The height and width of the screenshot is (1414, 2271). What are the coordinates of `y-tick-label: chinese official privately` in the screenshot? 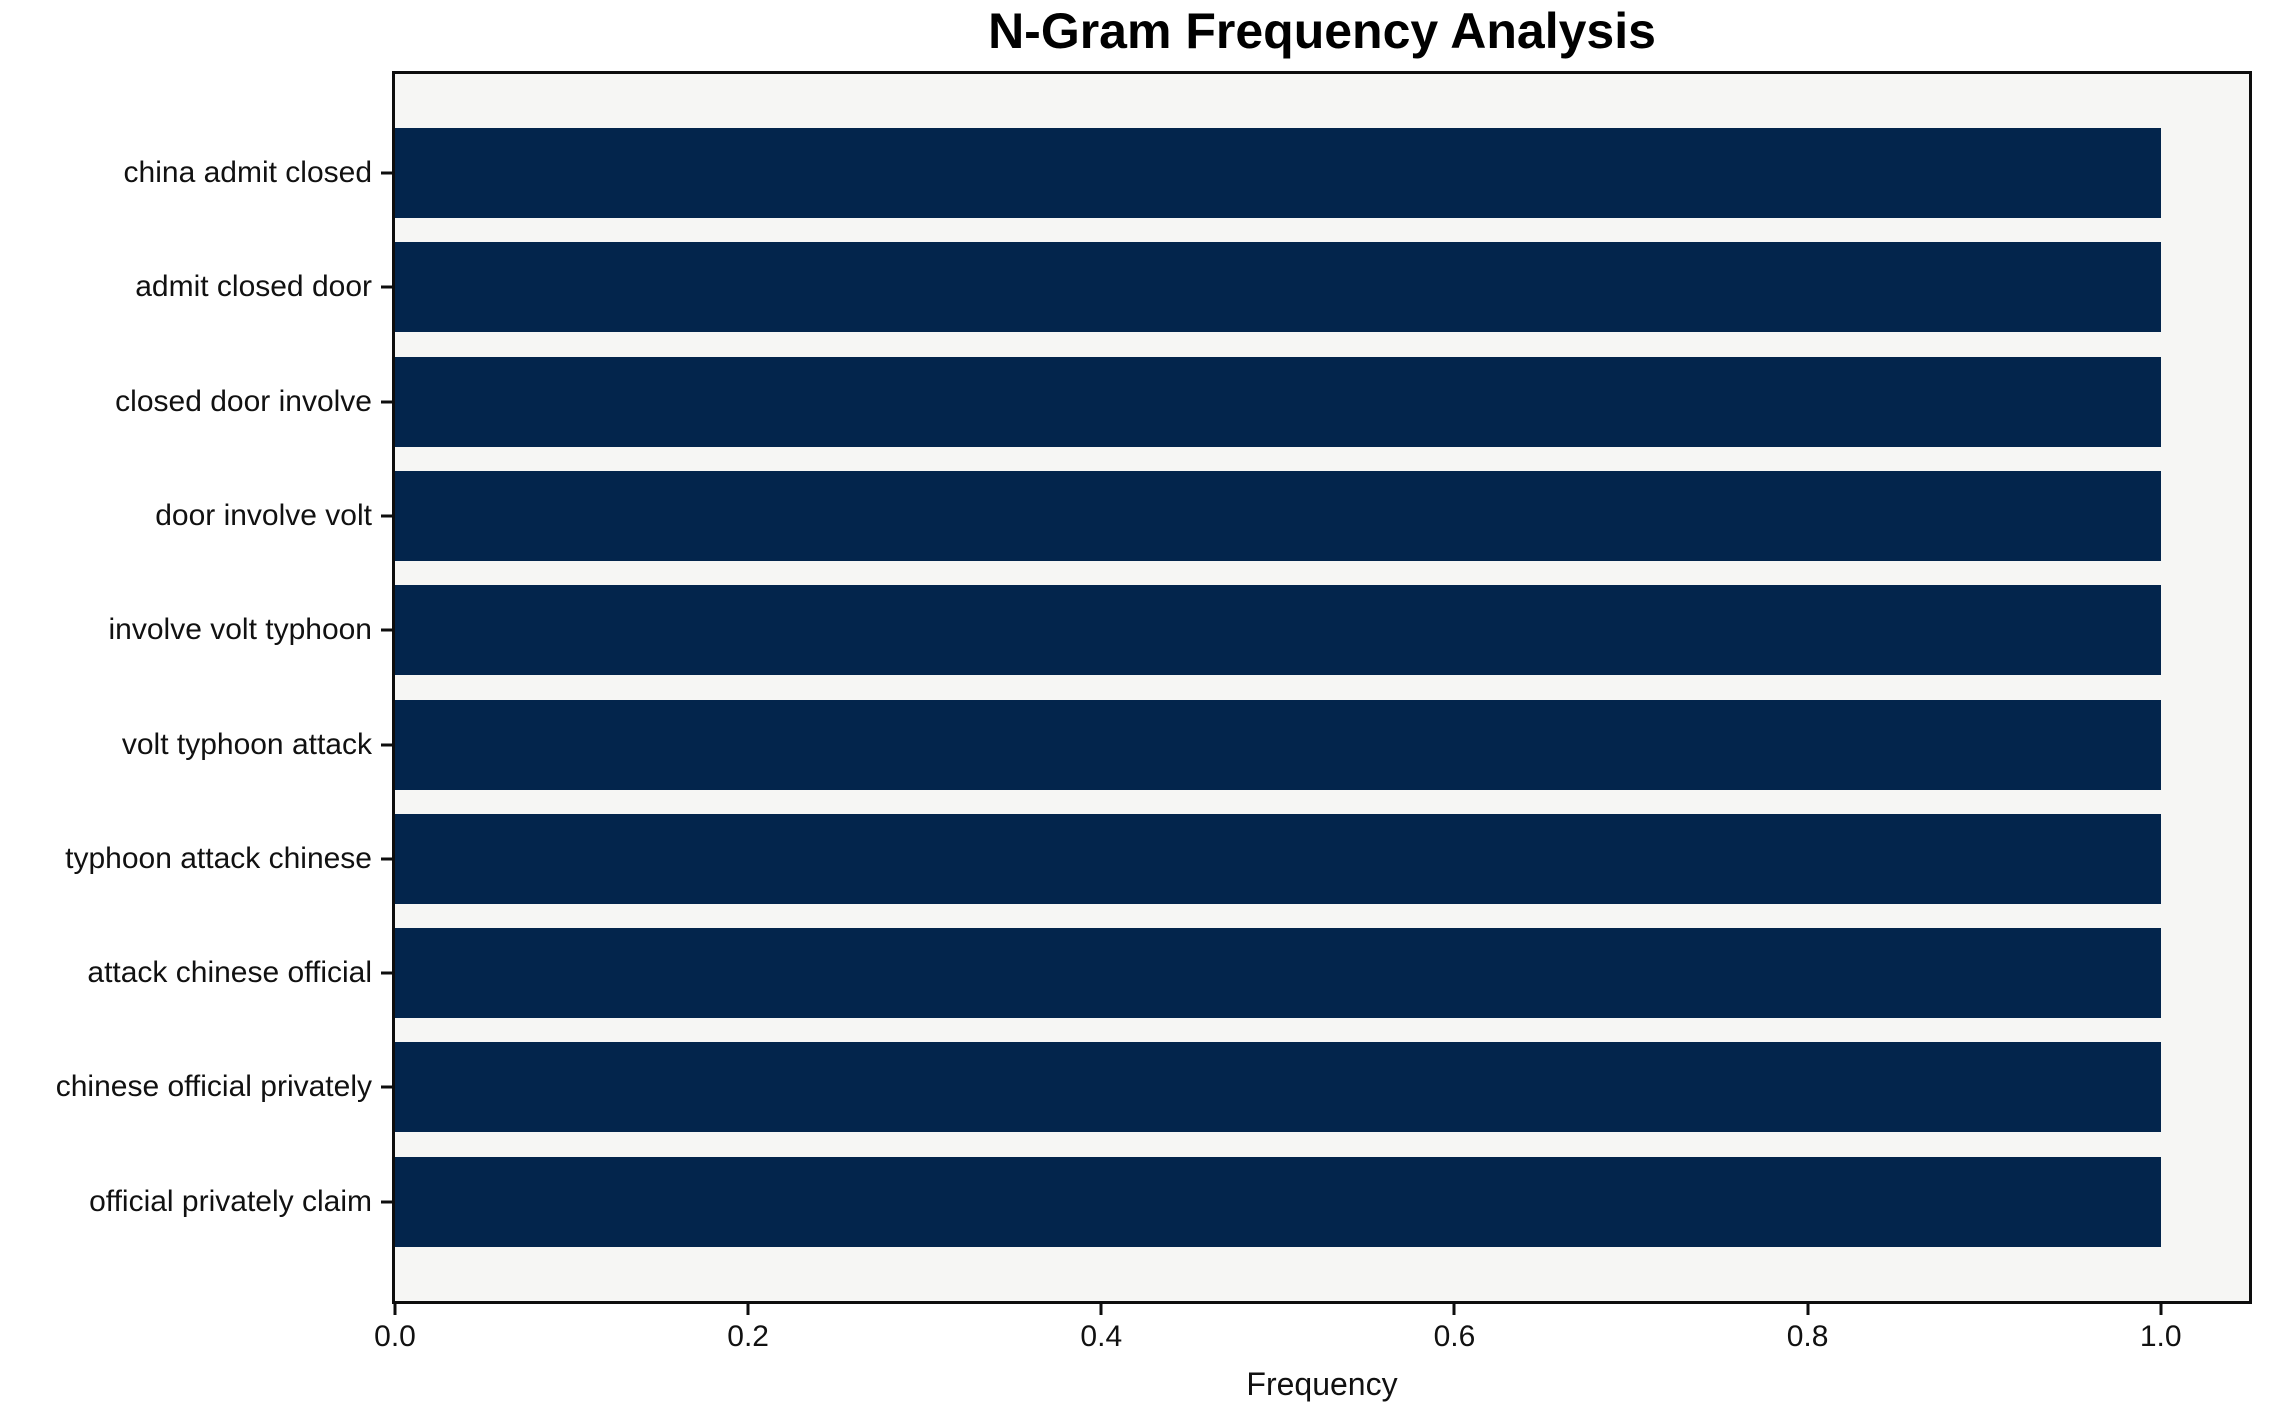 It's located at (213, 1087).